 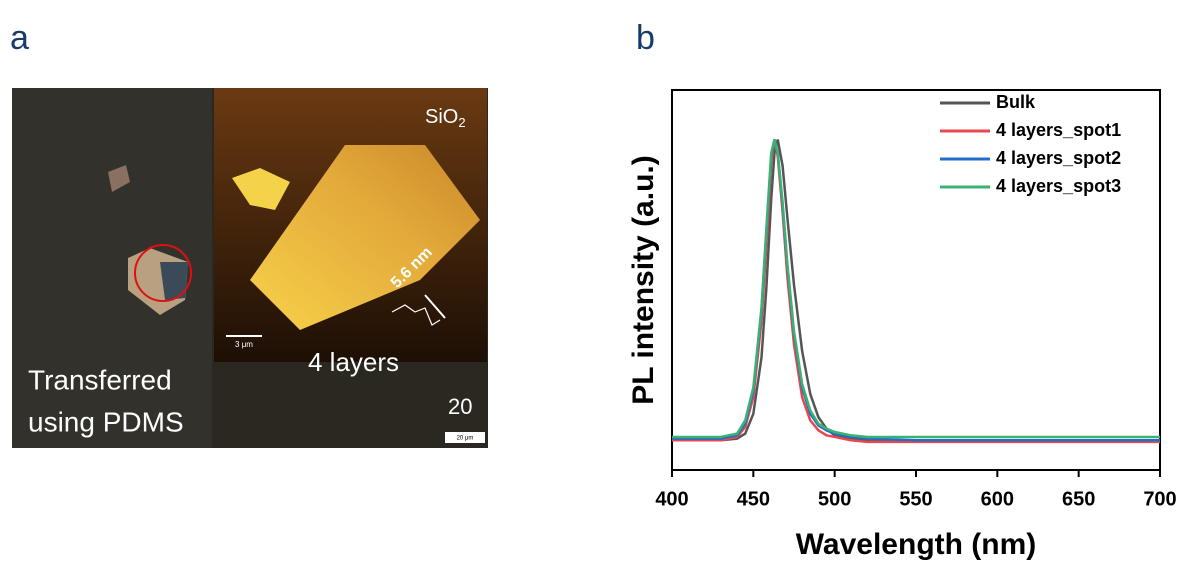 I want to click on caption: Transferred, so click(x=100, y=379).